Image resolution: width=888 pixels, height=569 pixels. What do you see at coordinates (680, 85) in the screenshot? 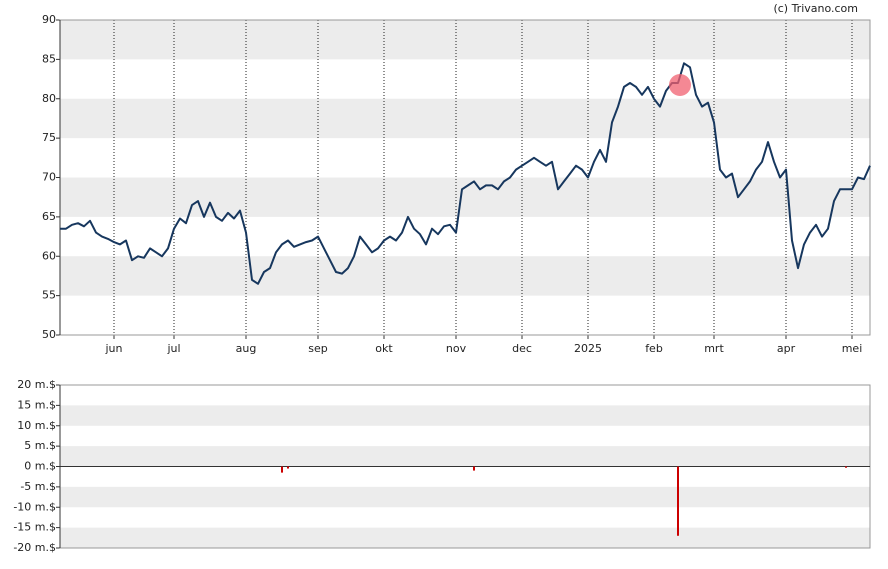
I see `highlight-marker` at bounding box center [680, 85].